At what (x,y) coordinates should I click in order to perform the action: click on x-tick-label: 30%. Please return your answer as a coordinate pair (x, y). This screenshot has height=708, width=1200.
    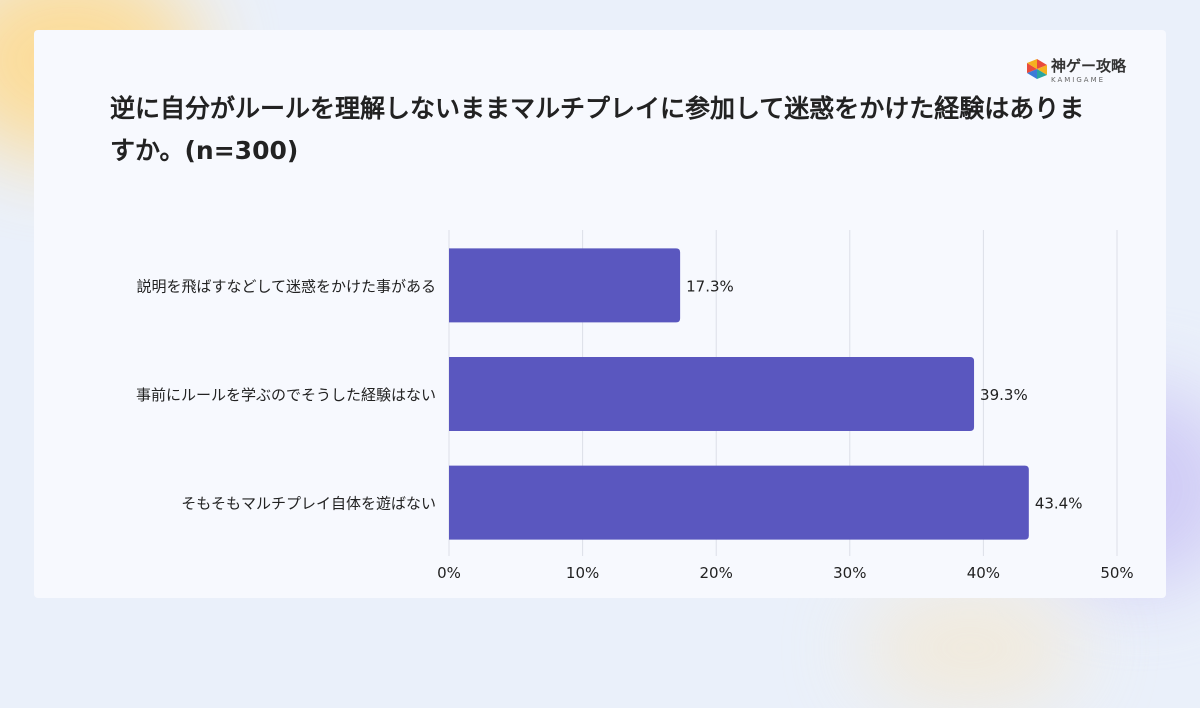
    Looking at the image, I should click on (849, 573).